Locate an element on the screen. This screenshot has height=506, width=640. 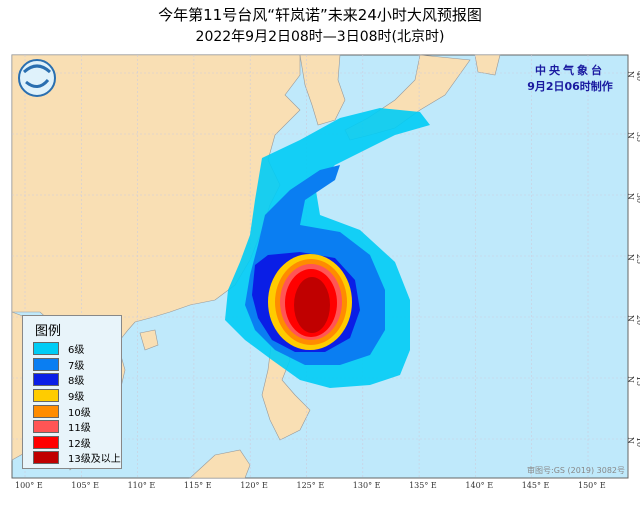
legend-item: 11级 is located at coordinates (77, 427).